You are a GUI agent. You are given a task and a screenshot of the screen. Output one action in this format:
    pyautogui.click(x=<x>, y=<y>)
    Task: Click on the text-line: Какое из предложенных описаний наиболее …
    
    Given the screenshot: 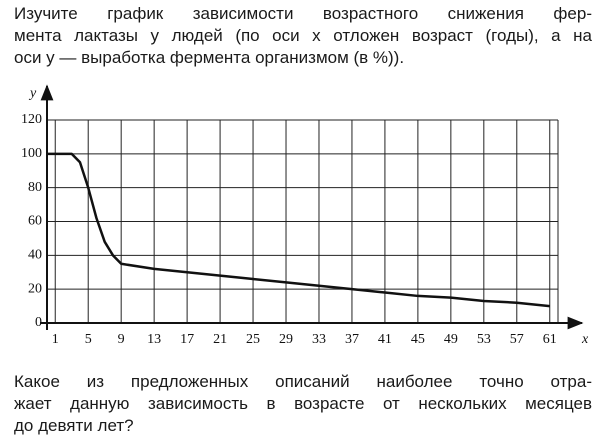 What is the action you would take?
    pyautogui.click(x=303, y=381)
    